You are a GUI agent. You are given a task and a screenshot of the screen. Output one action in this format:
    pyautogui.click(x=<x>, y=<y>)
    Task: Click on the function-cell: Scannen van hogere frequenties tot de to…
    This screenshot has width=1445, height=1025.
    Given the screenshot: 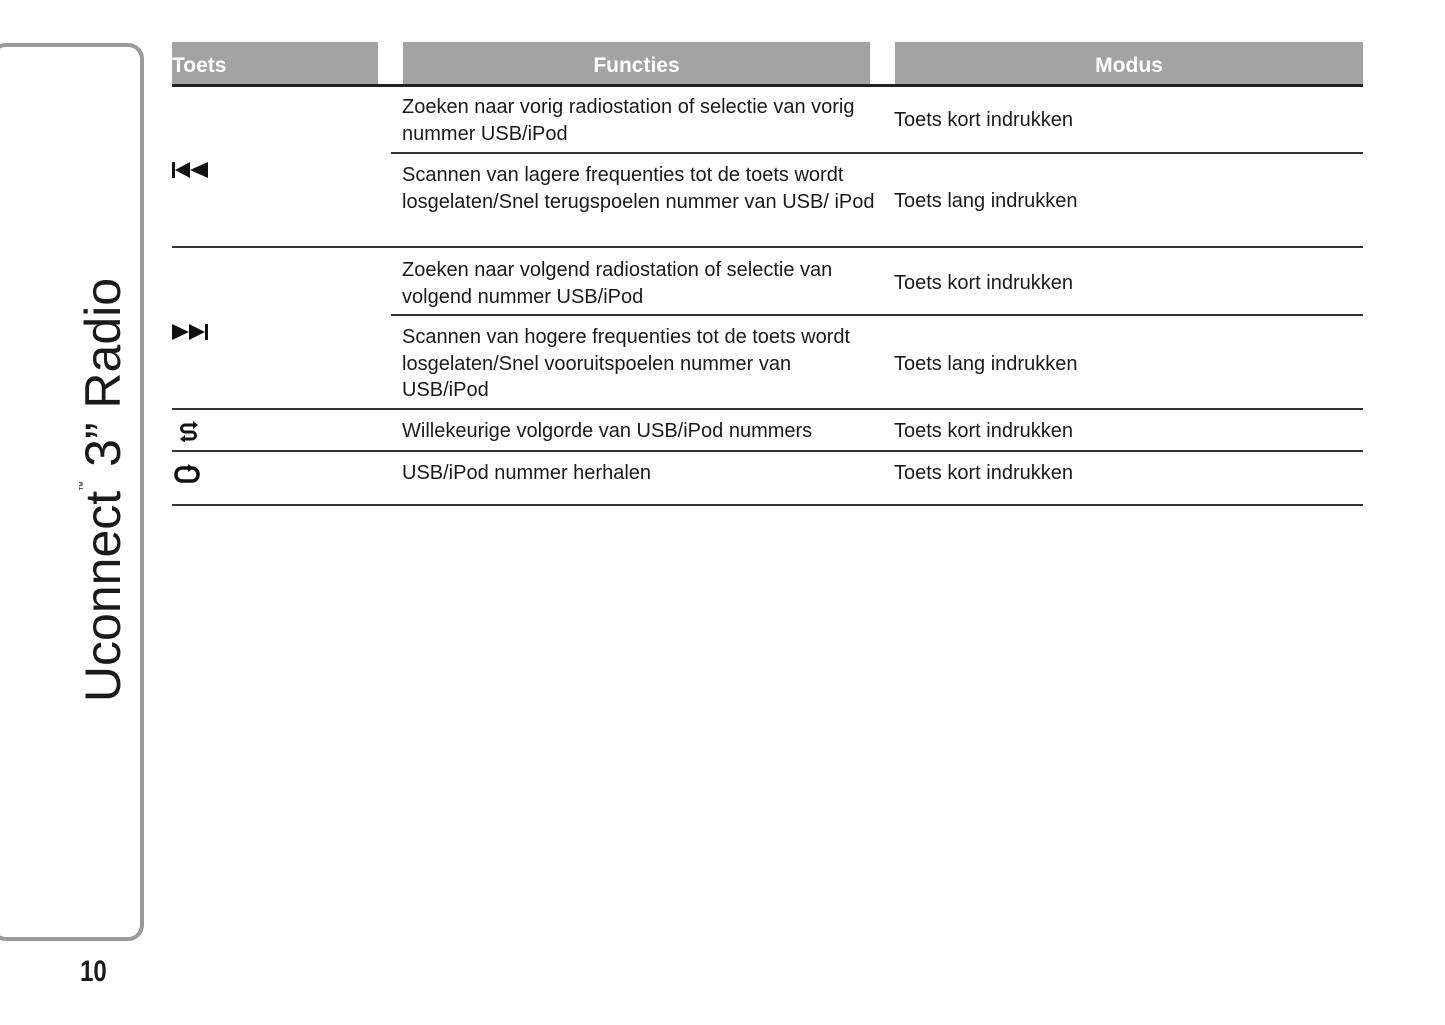 What is the action you would take?
    pyautogui.click(x=626, y=363)
    